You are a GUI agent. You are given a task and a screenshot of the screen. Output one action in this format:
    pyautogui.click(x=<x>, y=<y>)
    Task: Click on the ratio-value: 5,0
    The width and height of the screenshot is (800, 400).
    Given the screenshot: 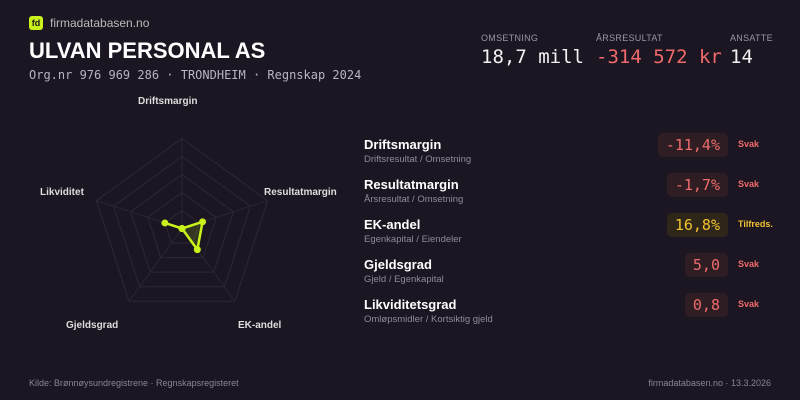 What is the action you would take?
    pyautogui.click(x=706, y=265)
    